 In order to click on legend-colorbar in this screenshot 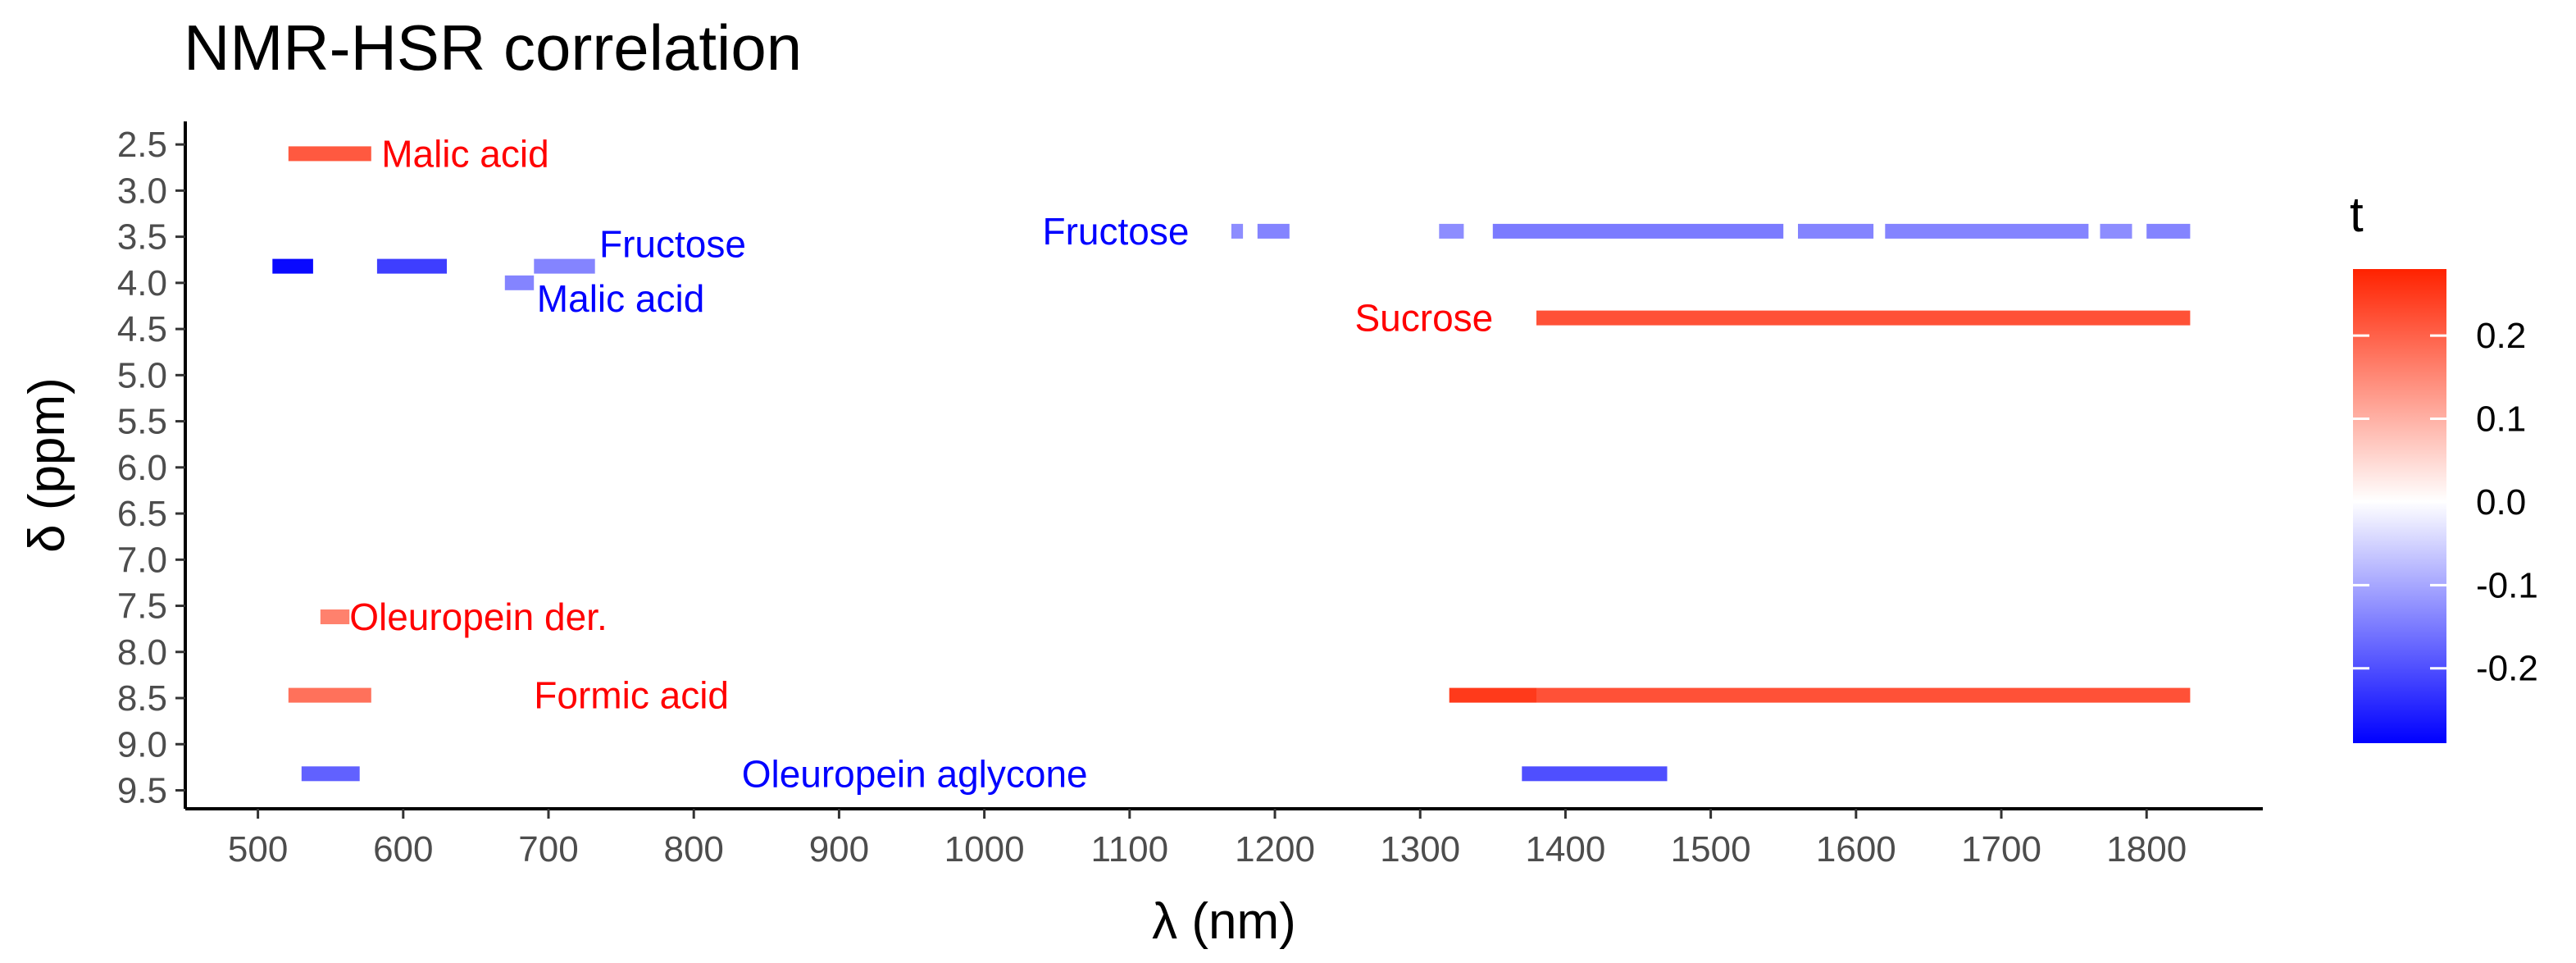, I will do `click(2399, 506)`.